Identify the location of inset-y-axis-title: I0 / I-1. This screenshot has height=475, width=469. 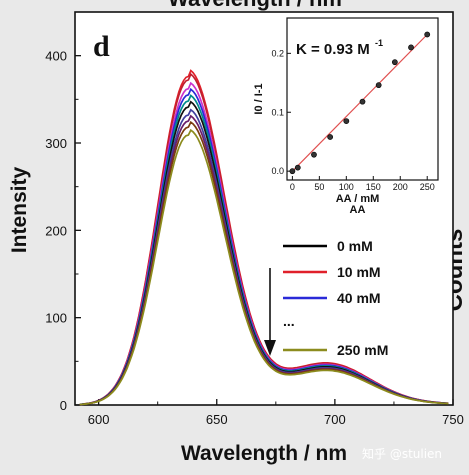
(259, 98).